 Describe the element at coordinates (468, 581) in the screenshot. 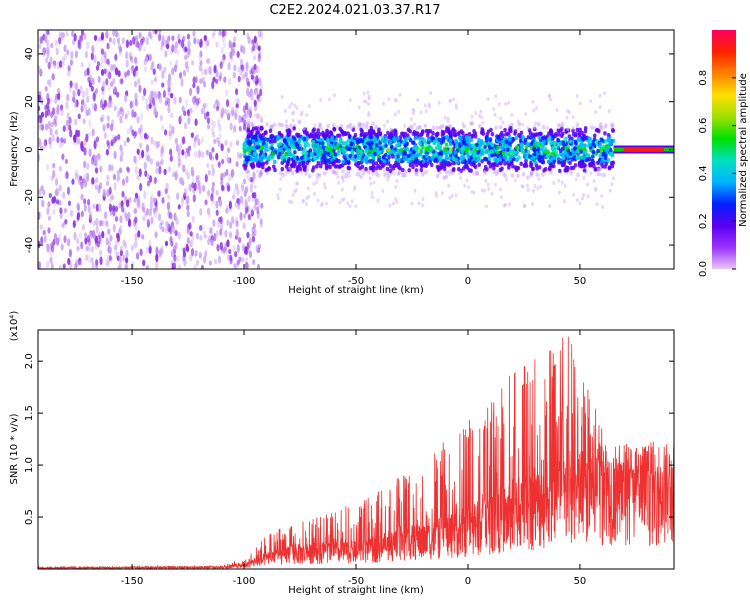

I see `snr-x-tick-label: 0` at that location.